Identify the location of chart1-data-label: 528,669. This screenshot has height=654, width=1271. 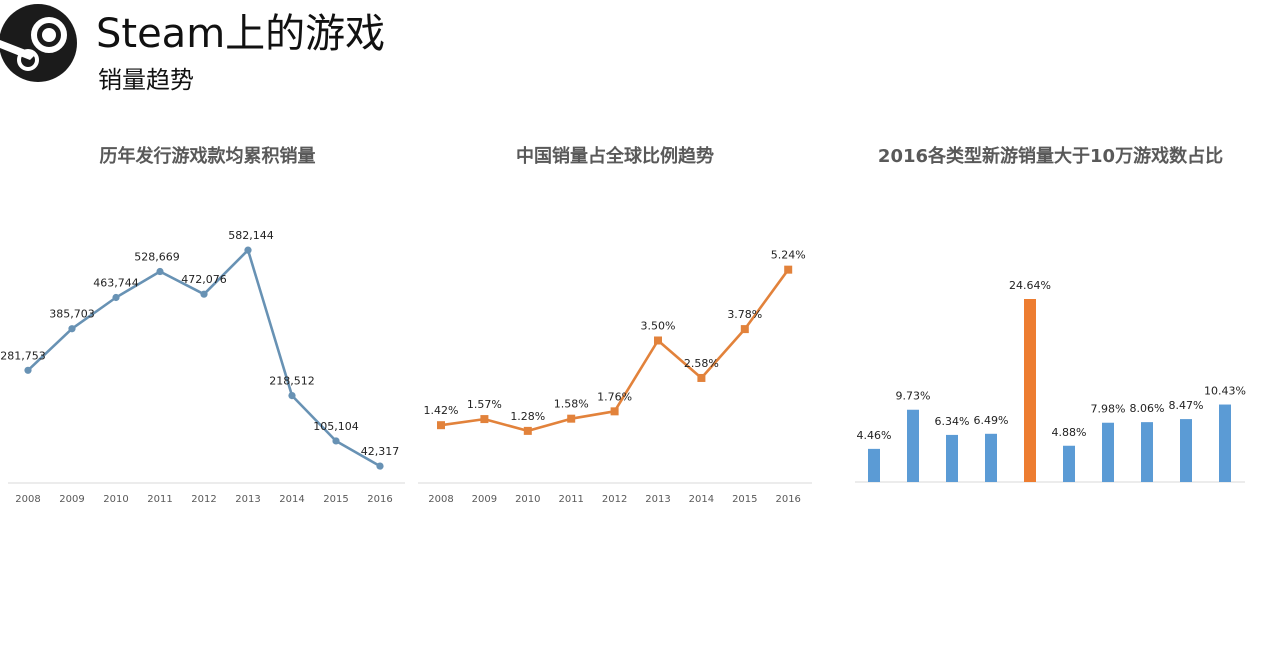
(157, 257).